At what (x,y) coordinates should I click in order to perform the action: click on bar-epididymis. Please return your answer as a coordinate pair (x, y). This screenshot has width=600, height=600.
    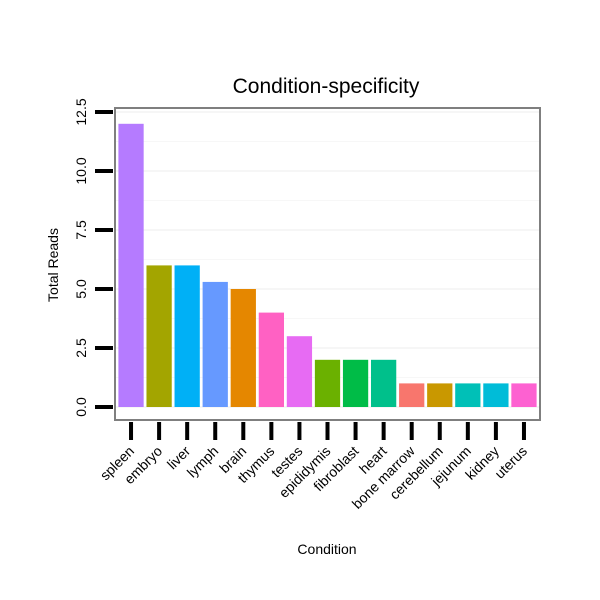
    Looking at the image, I should click on (327, 383).